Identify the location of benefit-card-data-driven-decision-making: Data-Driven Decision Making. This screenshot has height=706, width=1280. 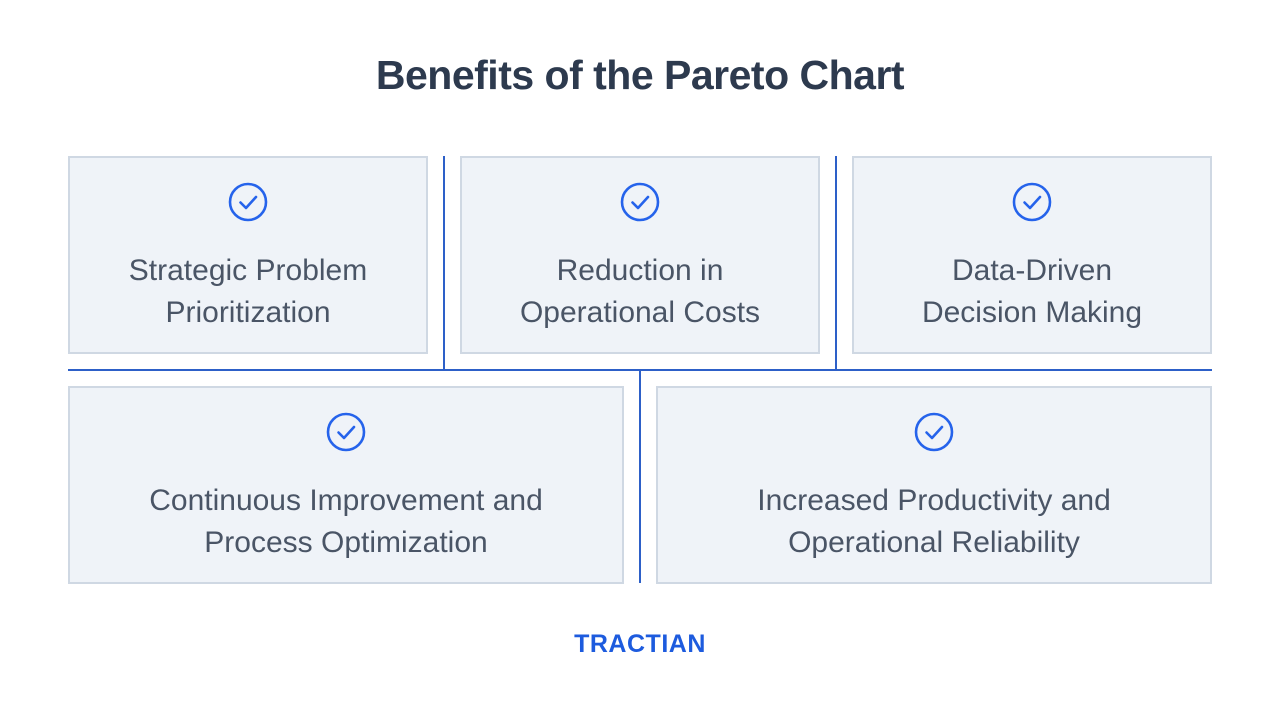
(1032, 255).